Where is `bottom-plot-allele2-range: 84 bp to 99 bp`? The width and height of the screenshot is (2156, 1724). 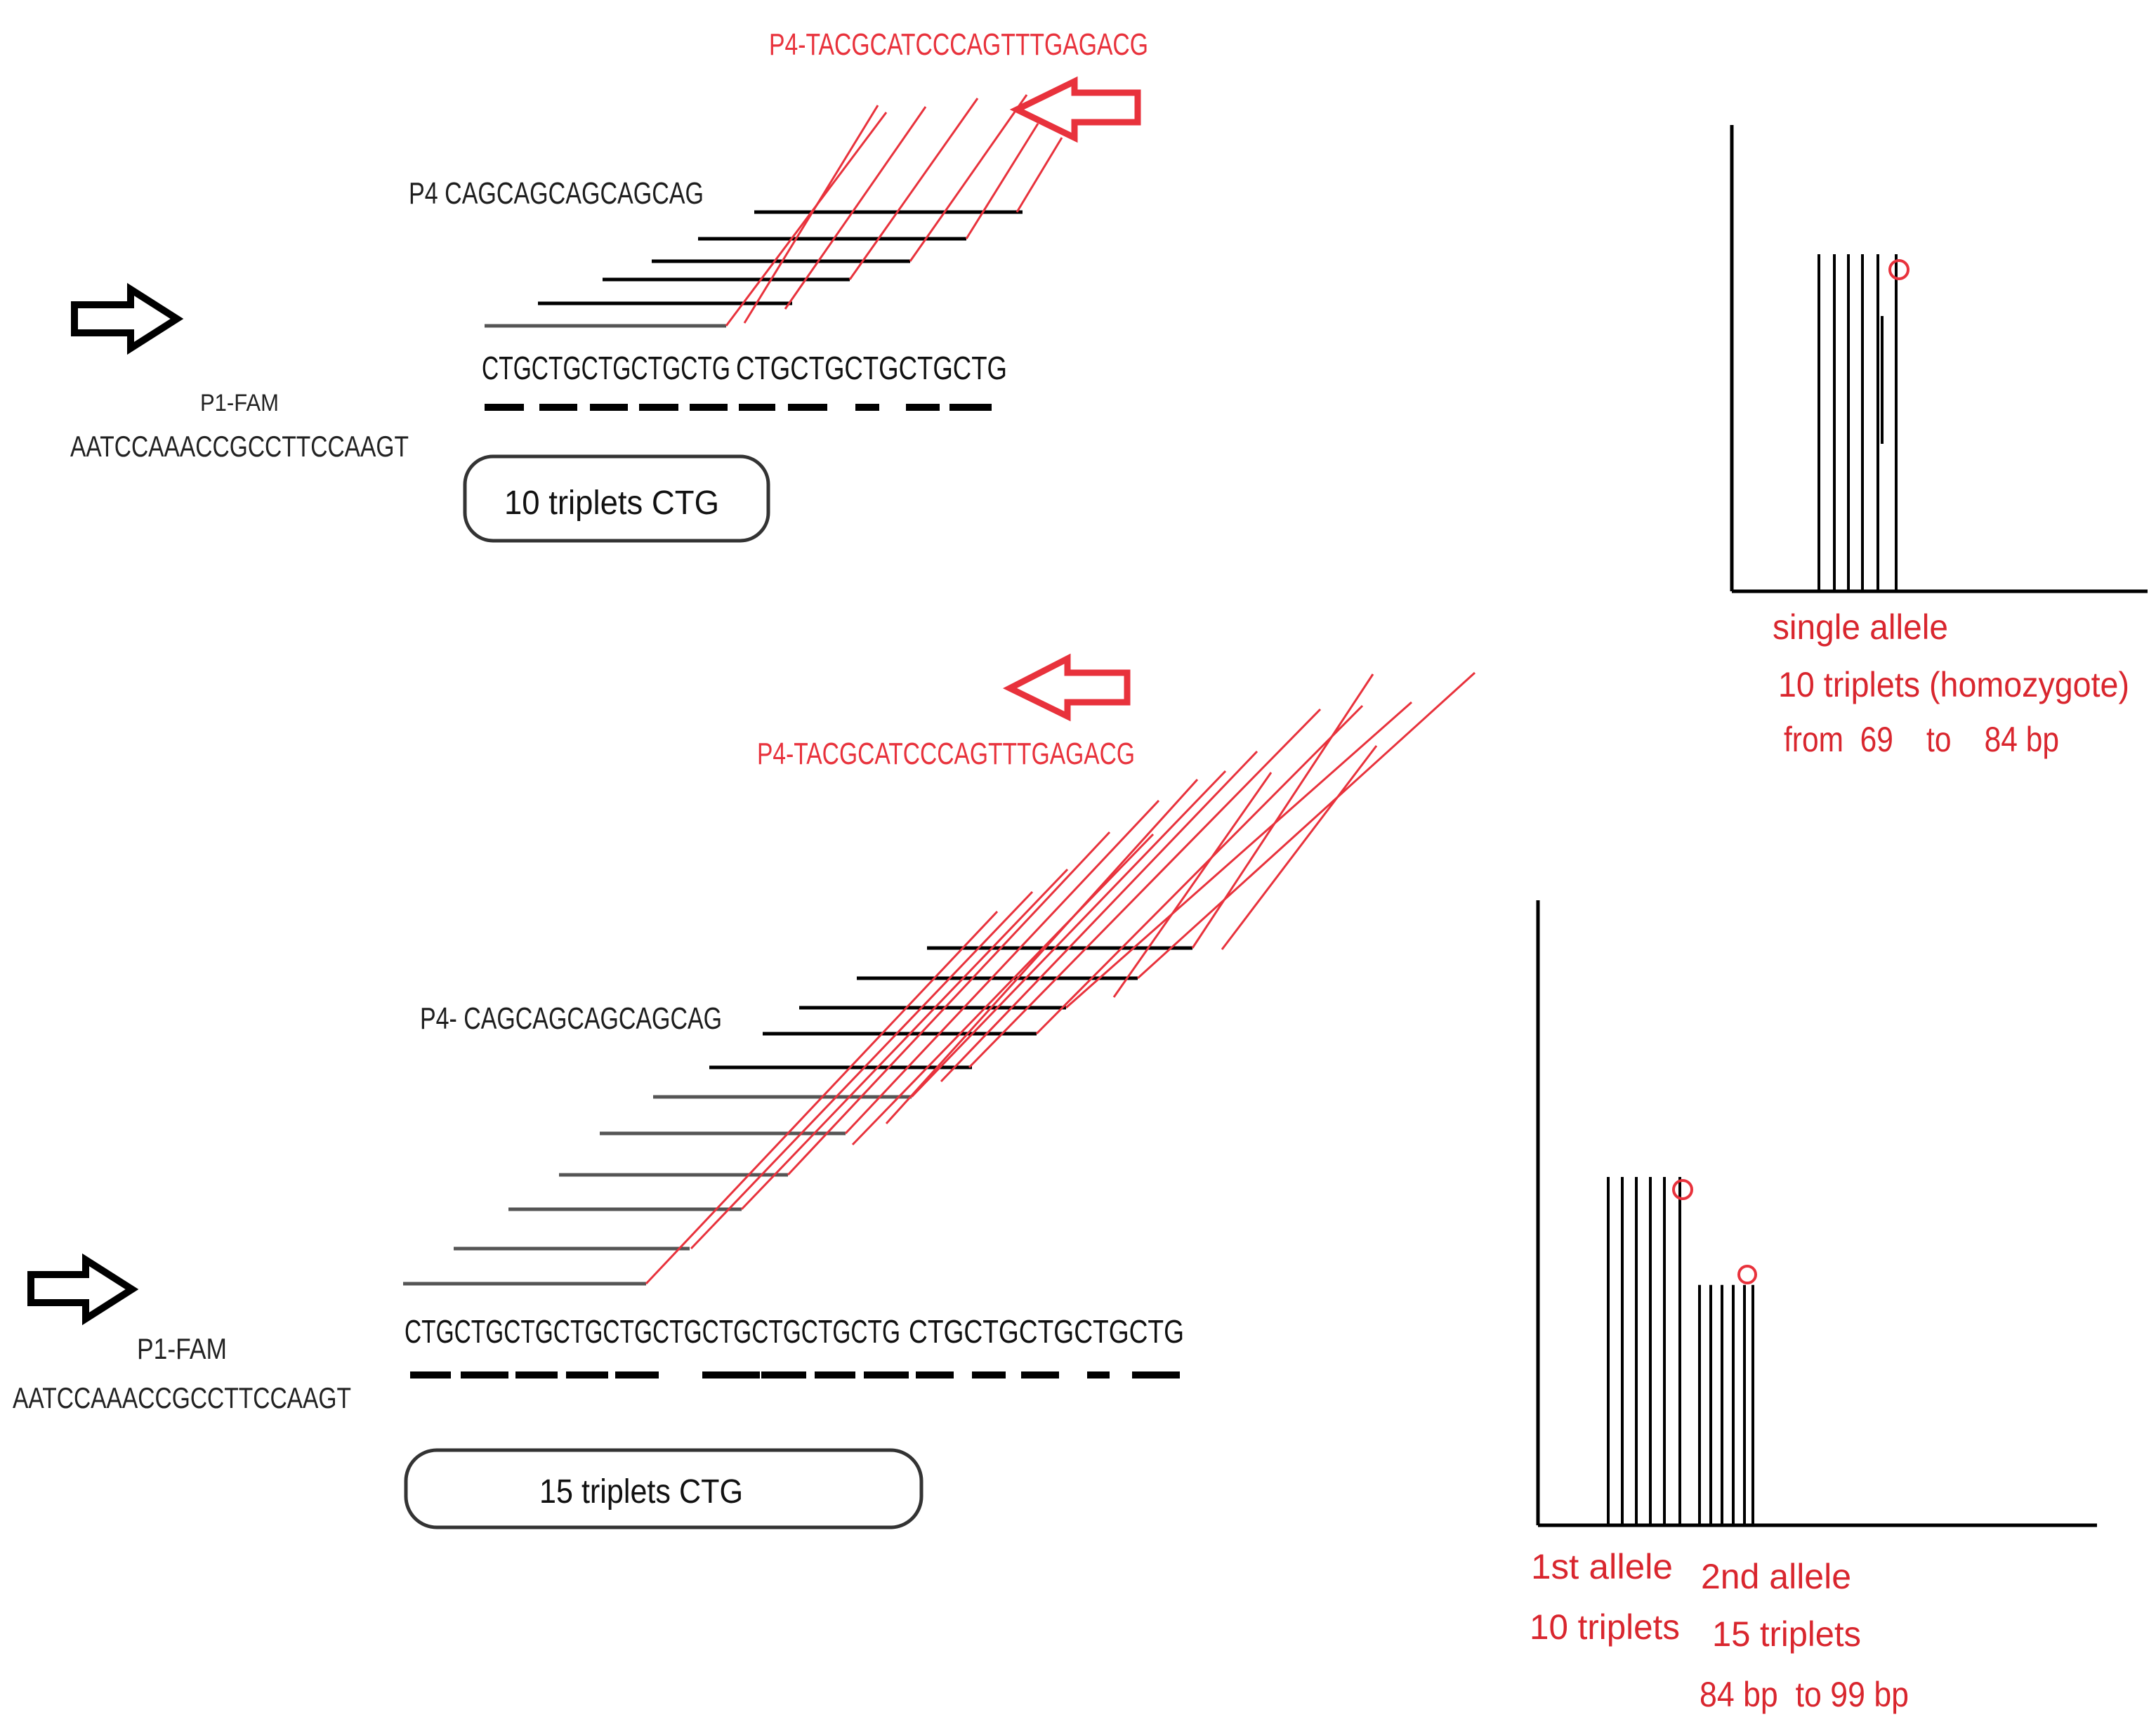 bottom-plot-allele2-range: 84 bp to 99 bp is located at coordinates (1804, 1695).